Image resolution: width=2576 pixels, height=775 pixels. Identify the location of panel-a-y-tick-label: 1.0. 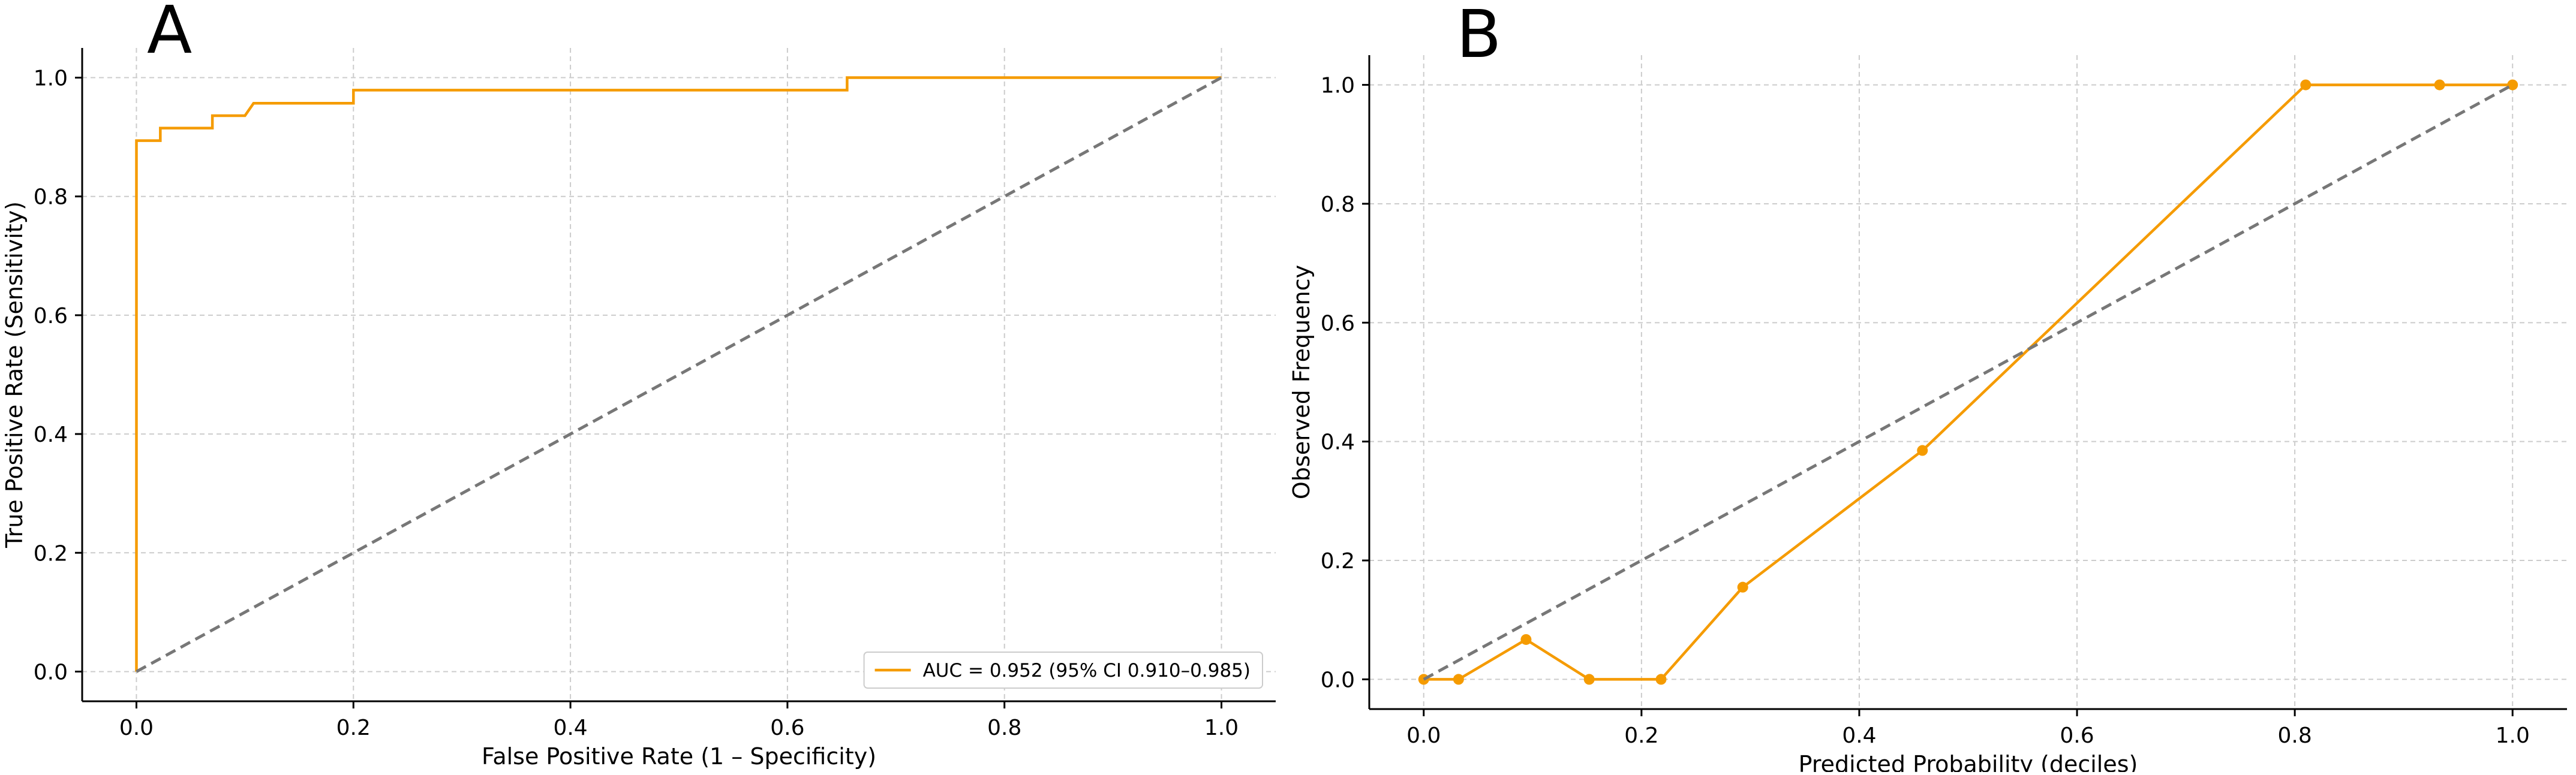
(51, 79).